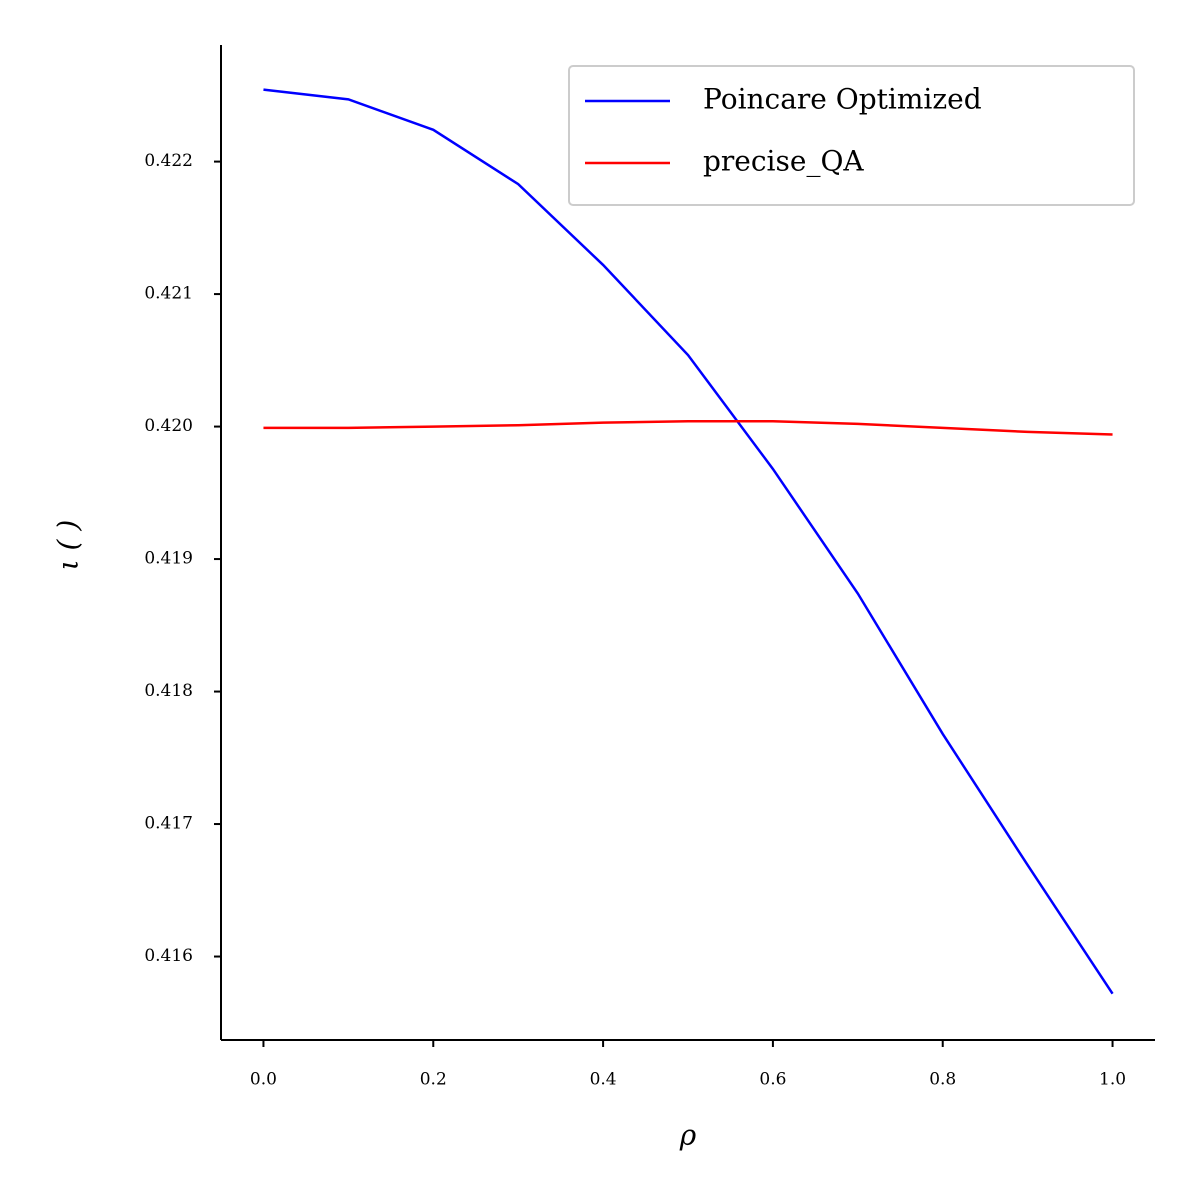 The height and width of the screenshot is (1200, 1200). I want to click on x-axis-label: ρ, so click(688, 1135).